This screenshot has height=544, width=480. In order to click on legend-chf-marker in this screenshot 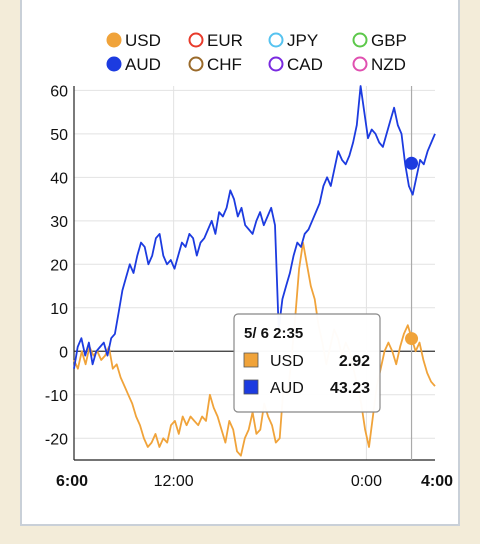, I will do `click(196, 64)`.